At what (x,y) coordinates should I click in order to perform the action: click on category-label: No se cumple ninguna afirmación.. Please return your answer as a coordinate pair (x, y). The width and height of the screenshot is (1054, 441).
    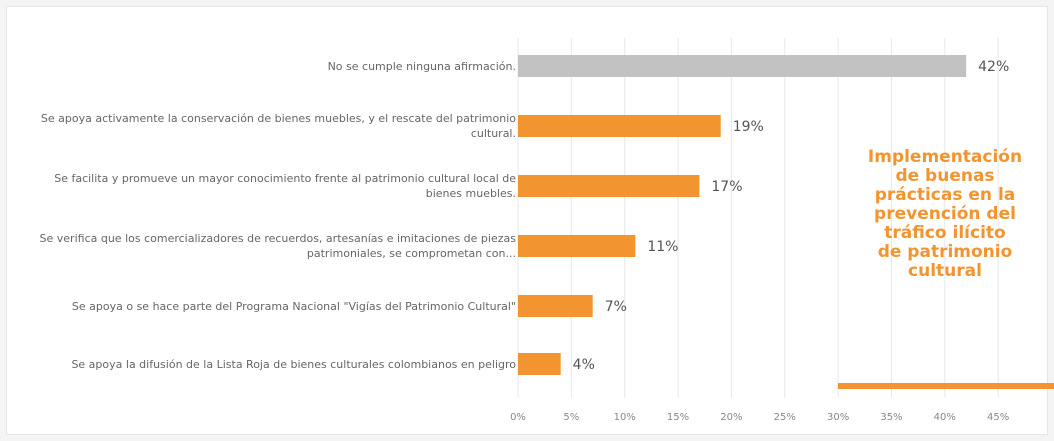
    Looking at the image, I should click on (421, 66).